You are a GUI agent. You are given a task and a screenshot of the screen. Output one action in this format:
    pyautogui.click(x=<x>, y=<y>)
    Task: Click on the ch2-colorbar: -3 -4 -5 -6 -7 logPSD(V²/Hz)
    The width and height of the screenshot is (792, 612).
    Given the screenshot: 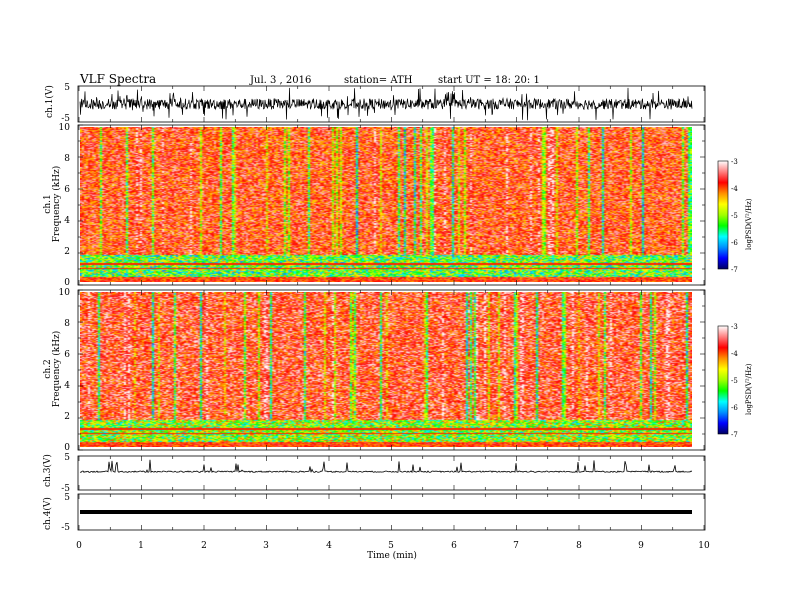 What is the action you would take?
    pyautogui.click(x=735, y=381)
    